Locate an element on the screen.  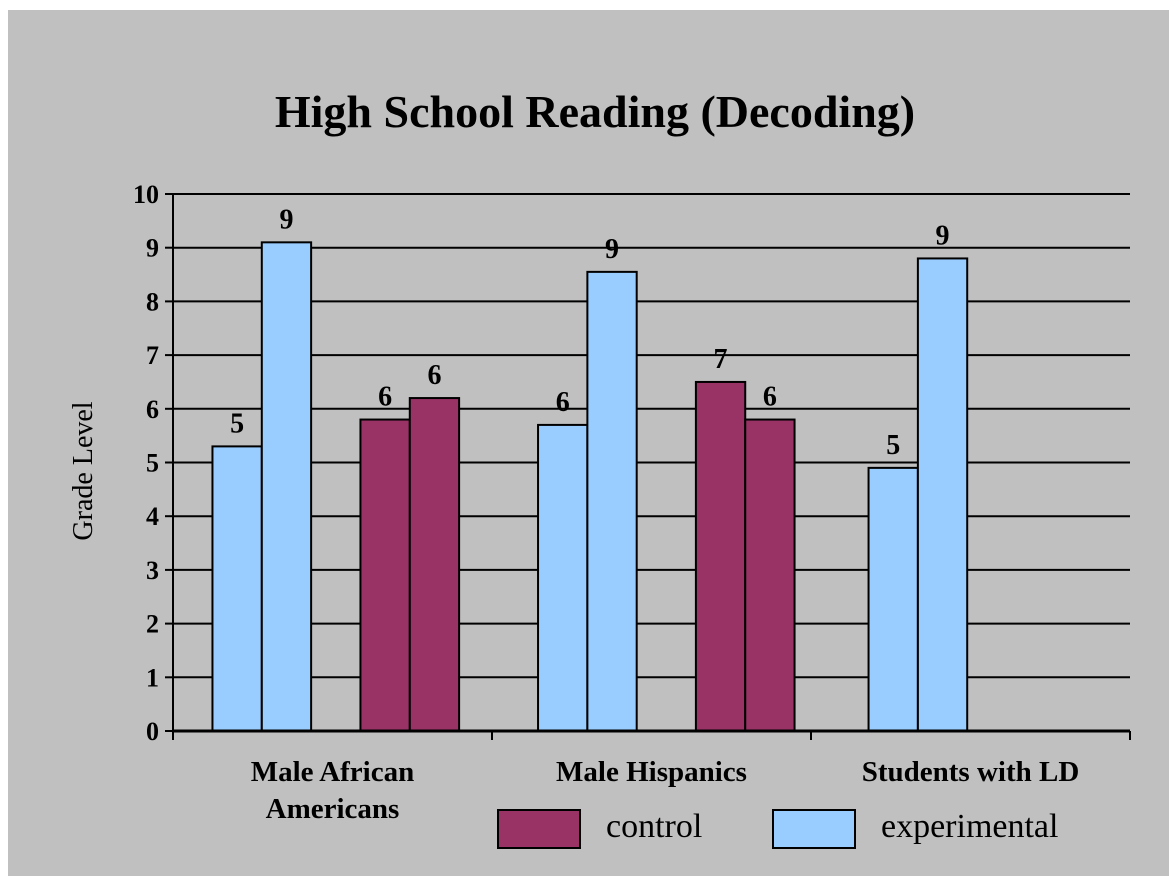
legend: control experimental is located at coordinates (777, 828).